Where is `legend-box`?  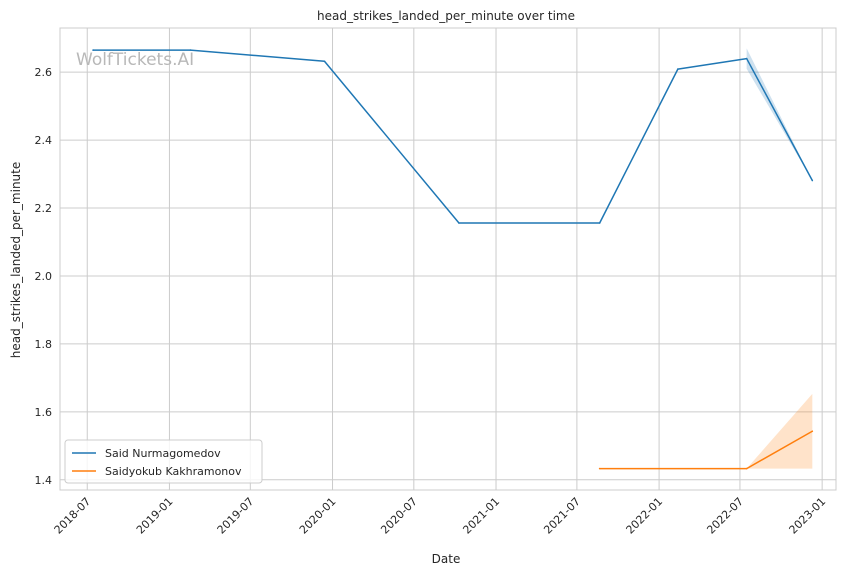
legend-box is located at coordinates (163, 461).